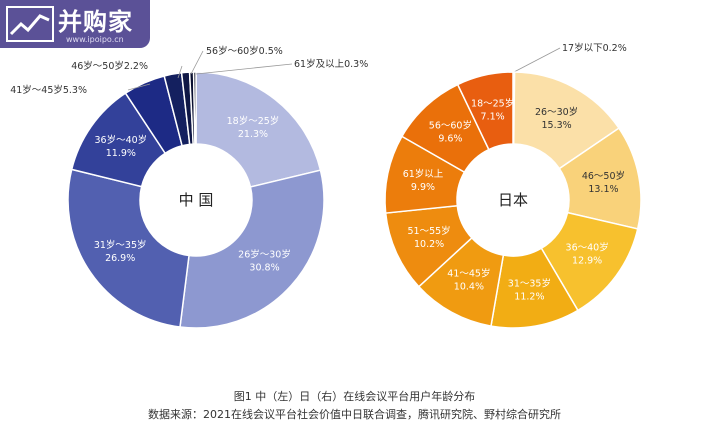 This screenshot has height=446, width=709. What do you see at coordinates (120, 140) in the screenshot?
I see `slice-label: 36岁～40岁` at bounding box center [120, 140].